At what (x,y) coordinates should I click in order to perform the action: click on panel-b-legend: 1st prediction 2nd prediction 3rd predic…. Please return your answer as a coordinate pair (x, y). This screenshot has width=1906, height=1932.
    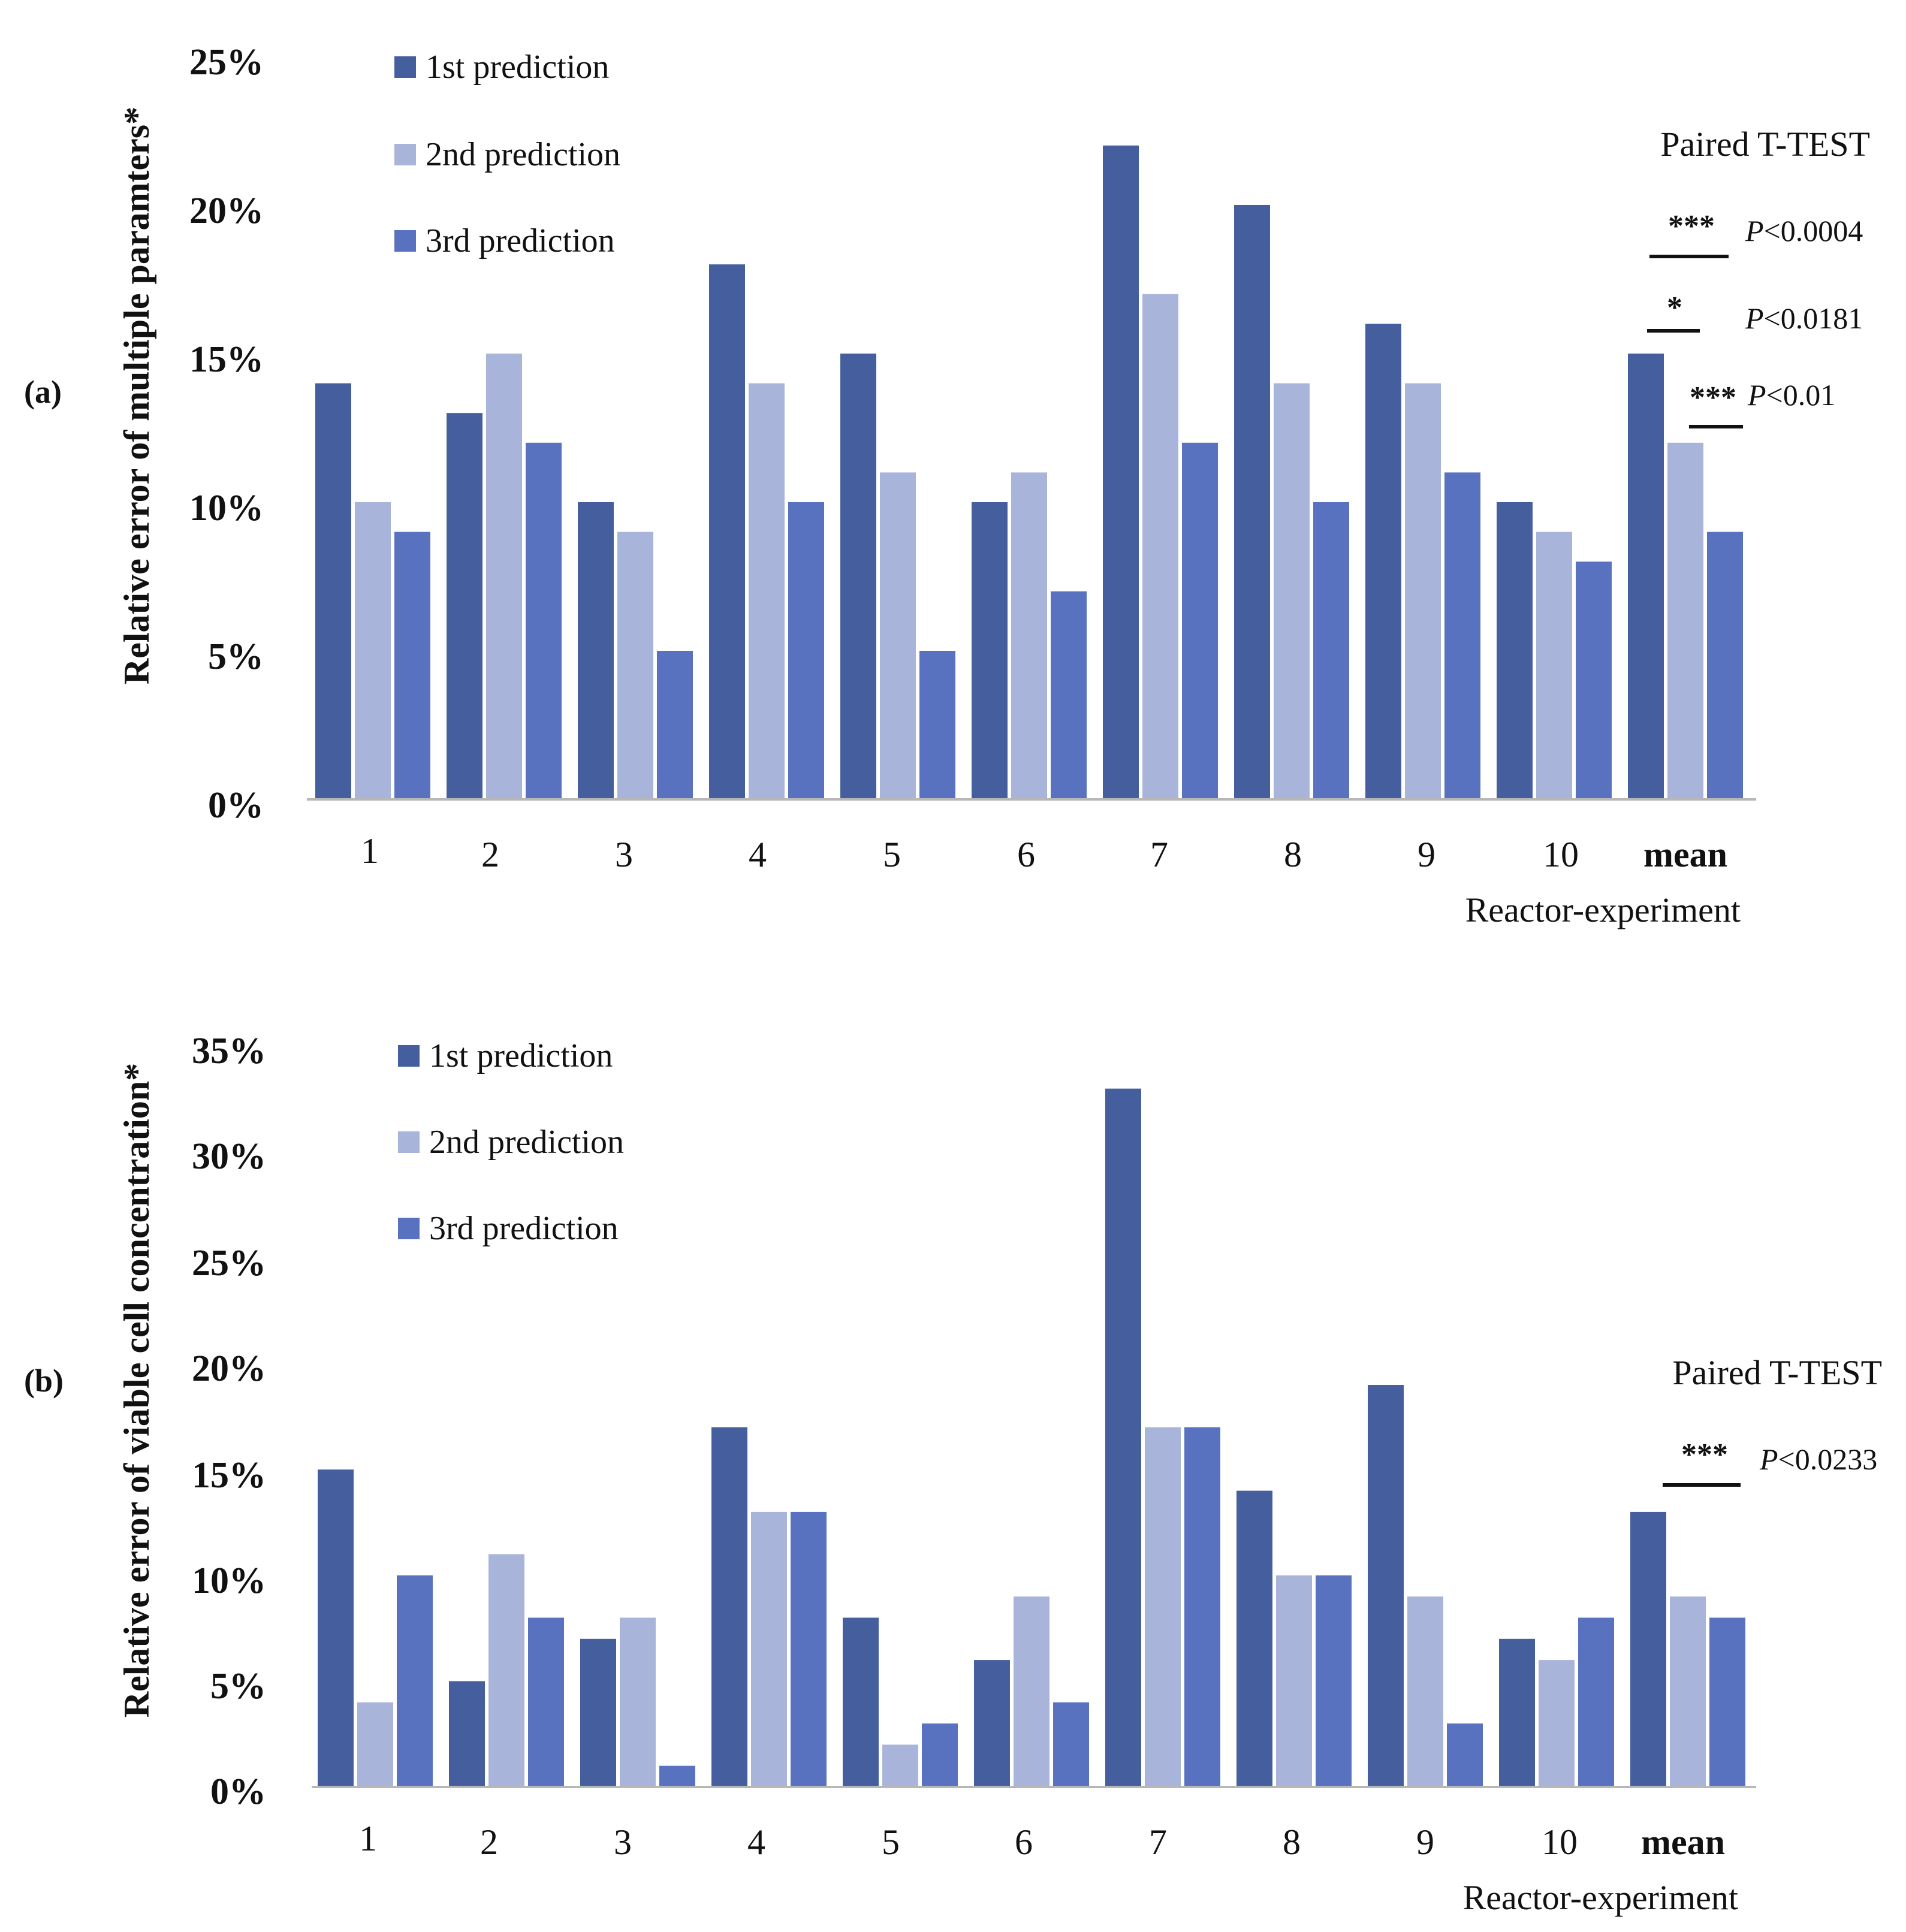
    Looking at the image, I should click on (511, 1142).